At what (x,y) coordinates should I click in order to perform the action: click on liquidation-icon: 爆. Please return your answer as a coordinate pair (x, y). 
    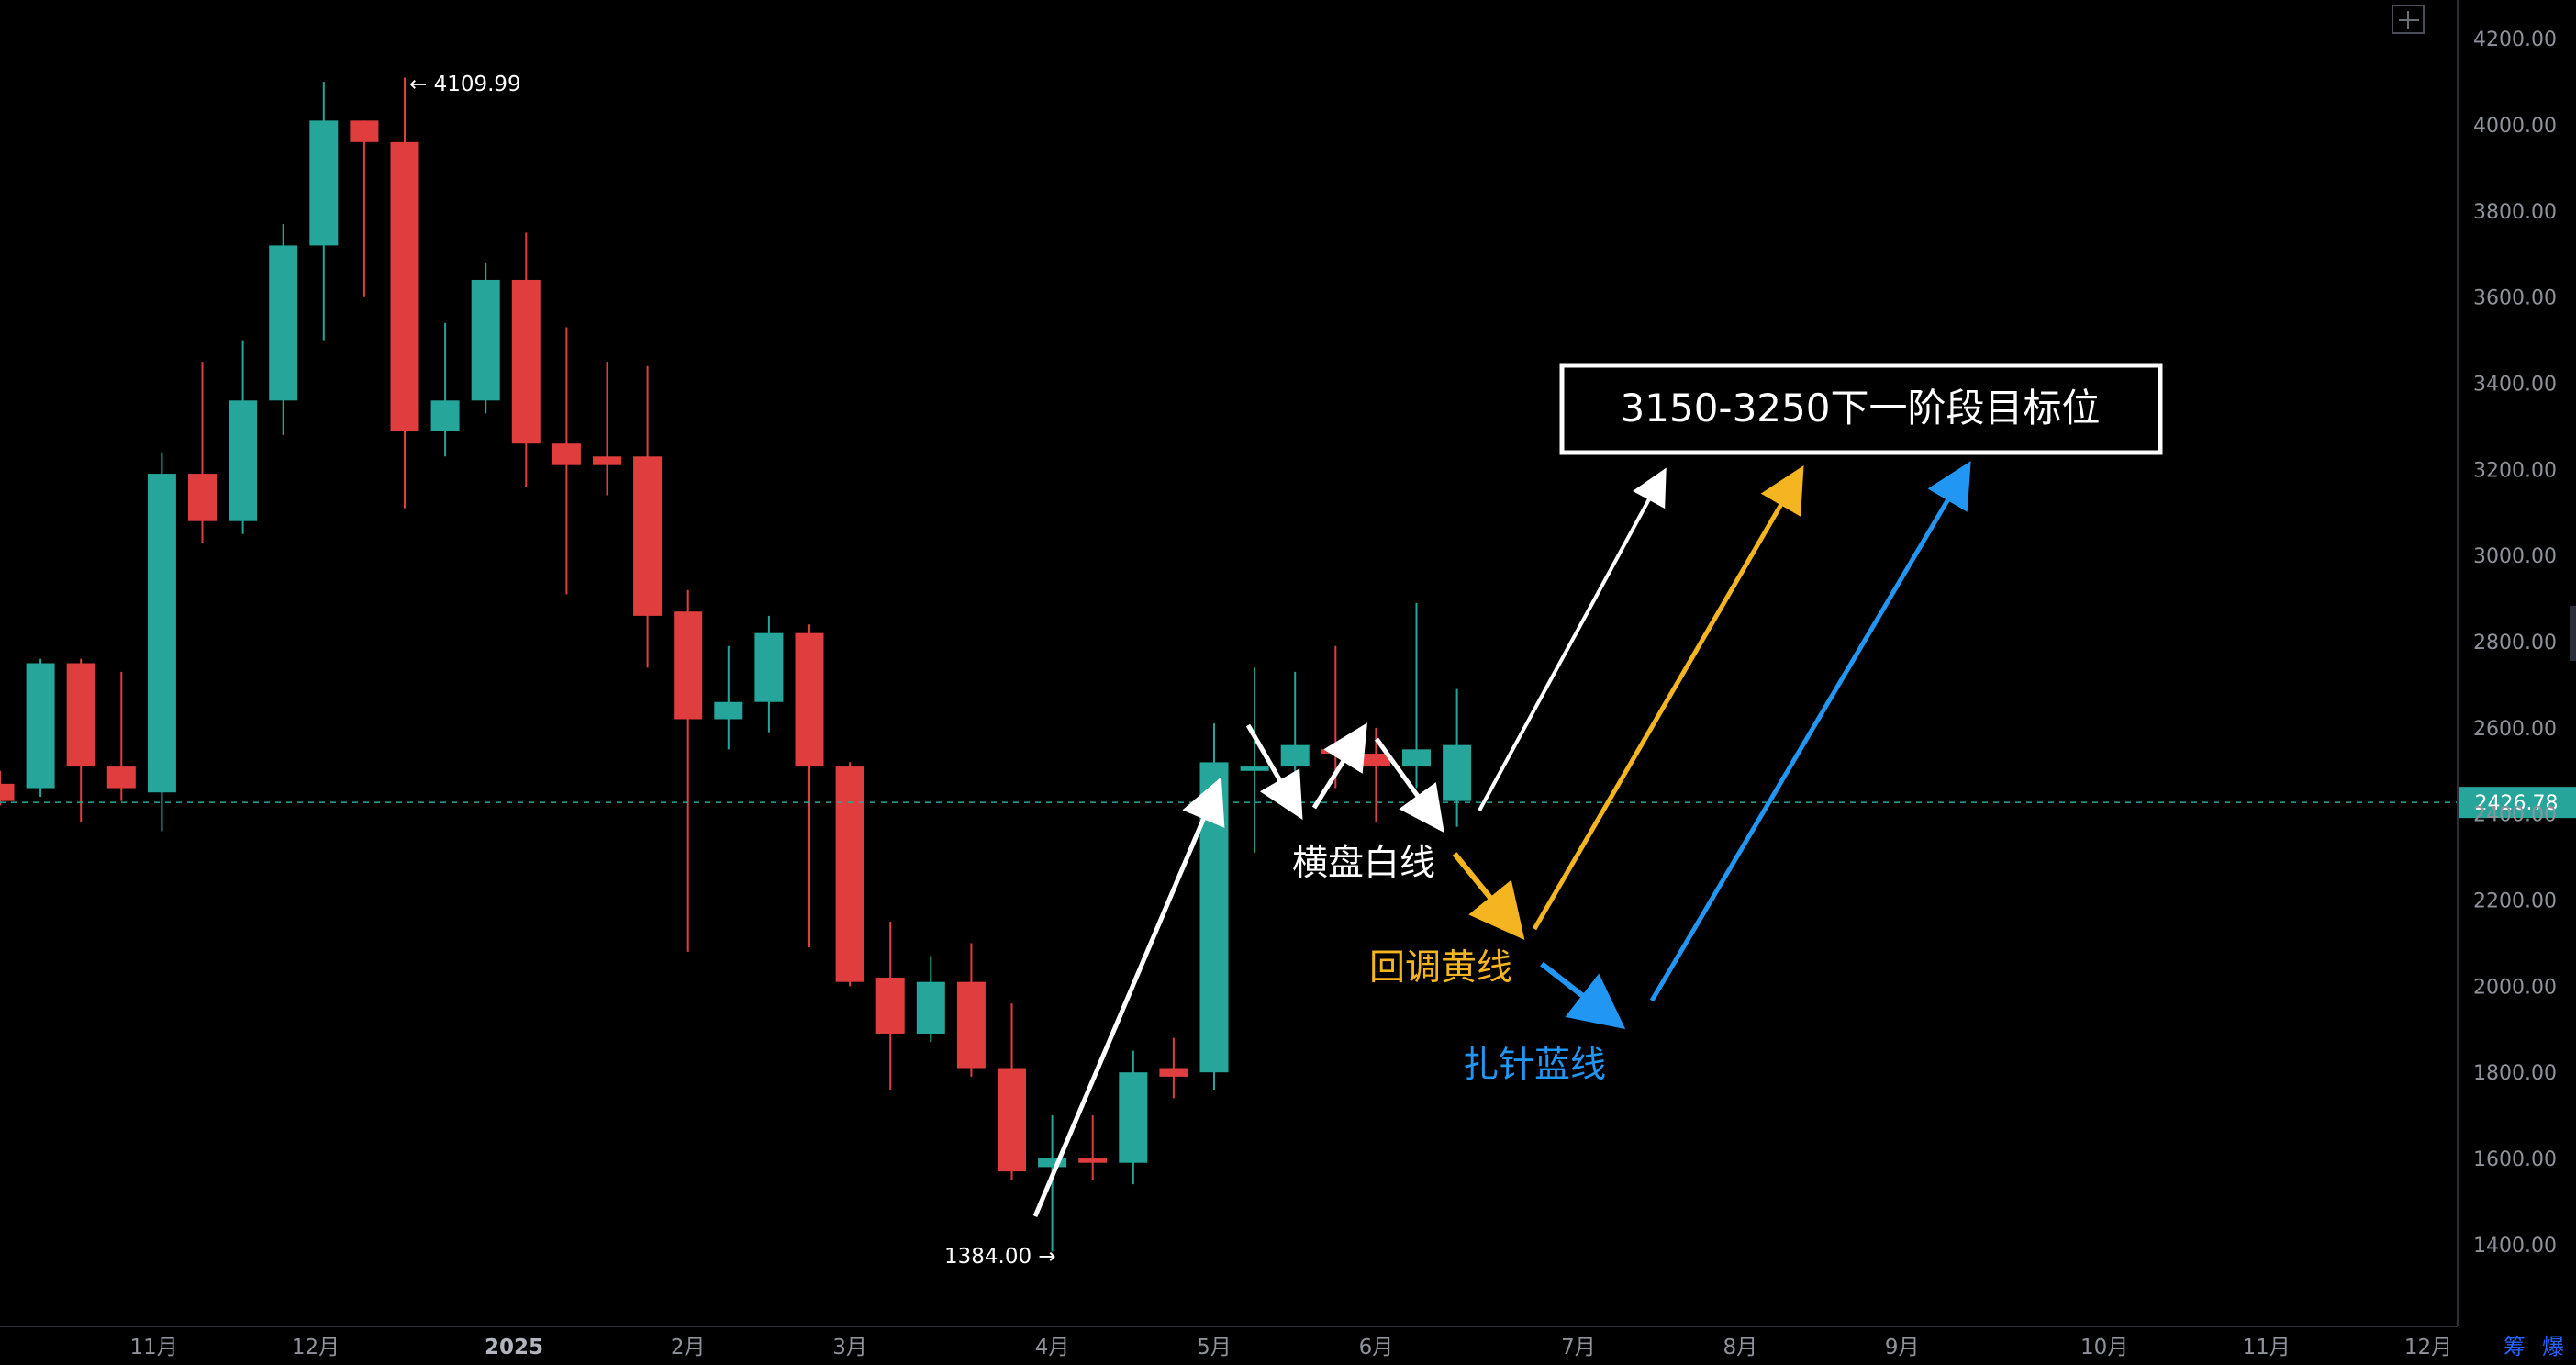
    Looking at the image, I should click on (2553, 1346).